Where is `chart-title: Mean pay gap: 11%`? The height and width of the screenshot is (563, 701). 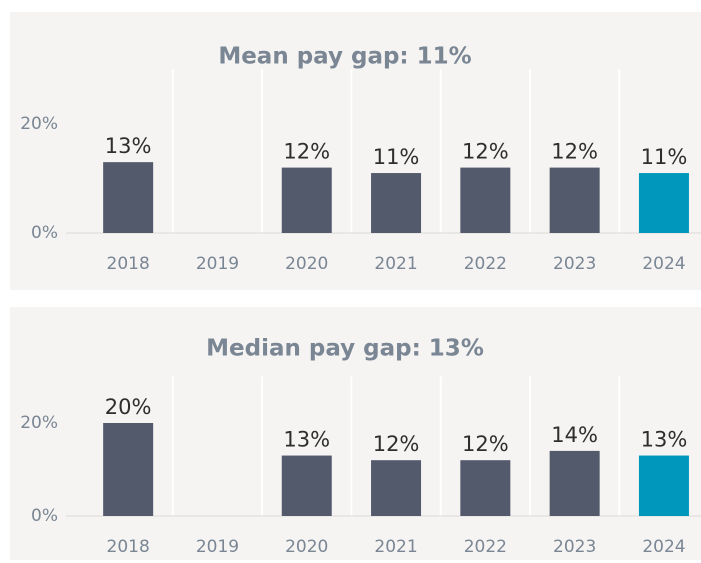 chart-title: Mean pay gap: 11% is located at coordinates (344, 57).